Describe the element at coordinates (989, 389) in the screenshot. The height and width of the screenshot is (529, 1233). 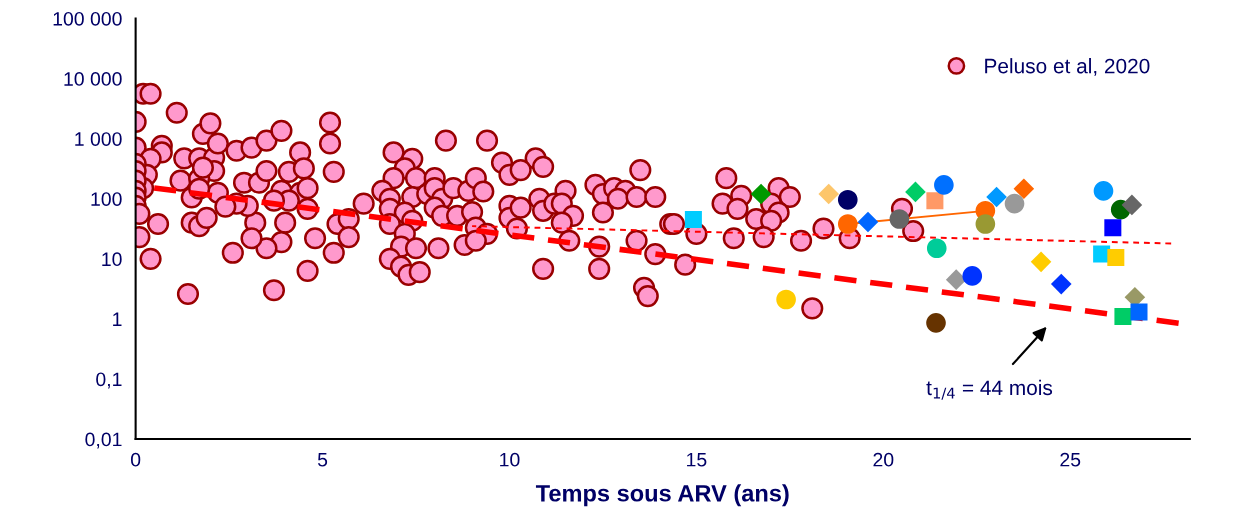
I see `annotation: t$_{1/4}$ = 44 mois` at that location.